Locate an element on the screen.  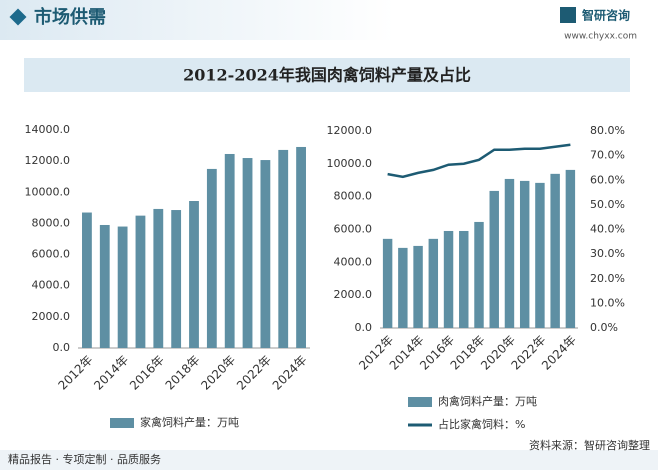
title-bar is located at coordinates (327, 75).